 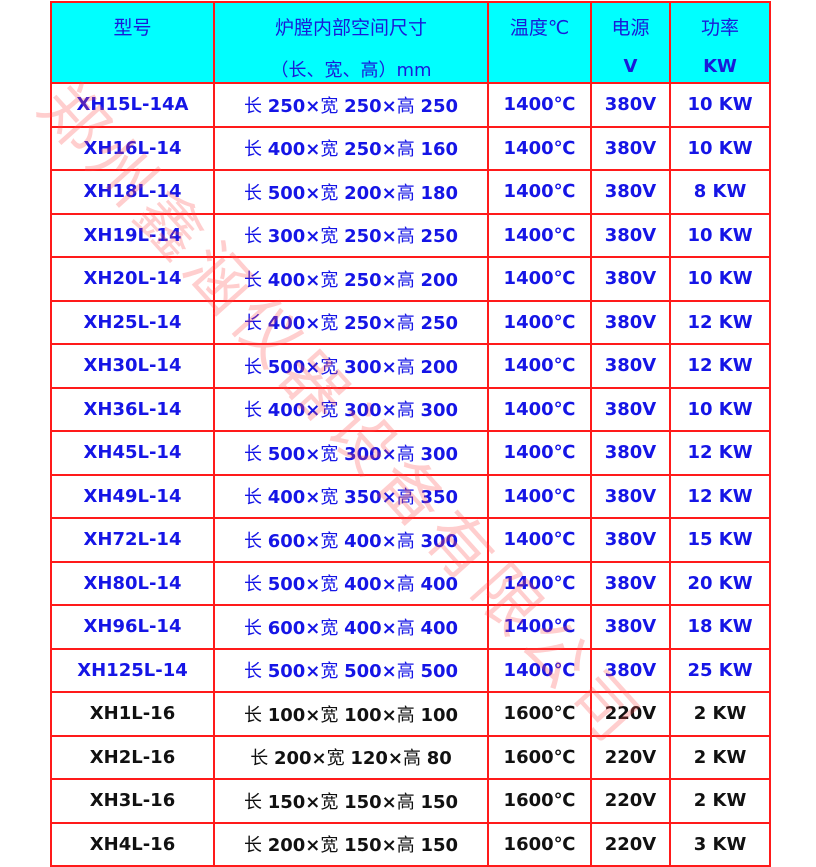 What do you see at coordinates (132, 366) in the screenshot?
I see `model-cell: XH30L-14` at bounding box center [132, 366].